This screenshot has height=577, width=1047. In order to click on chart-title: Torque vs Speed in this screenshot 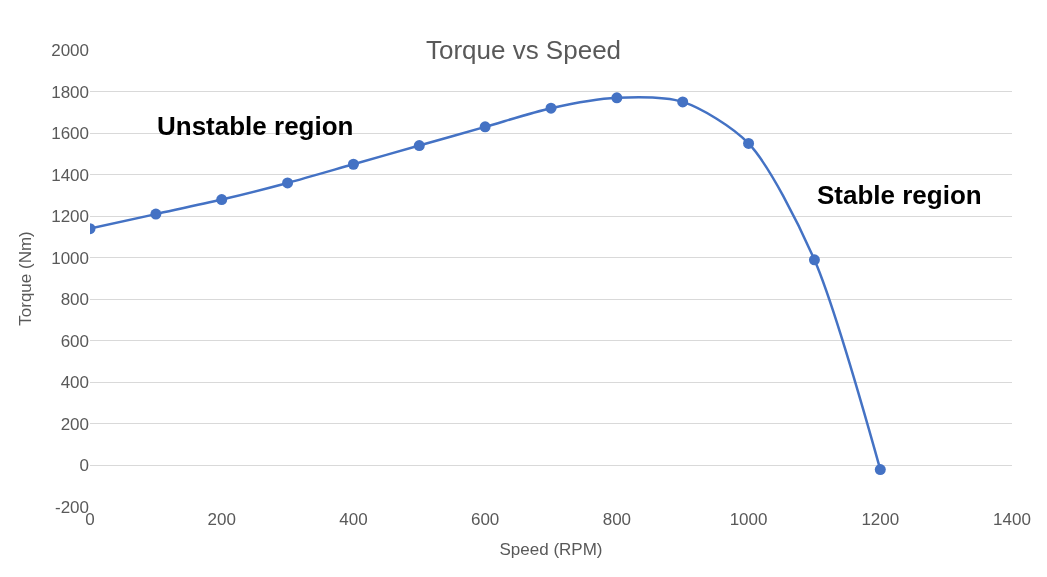, I will do `click(523, 49)`.